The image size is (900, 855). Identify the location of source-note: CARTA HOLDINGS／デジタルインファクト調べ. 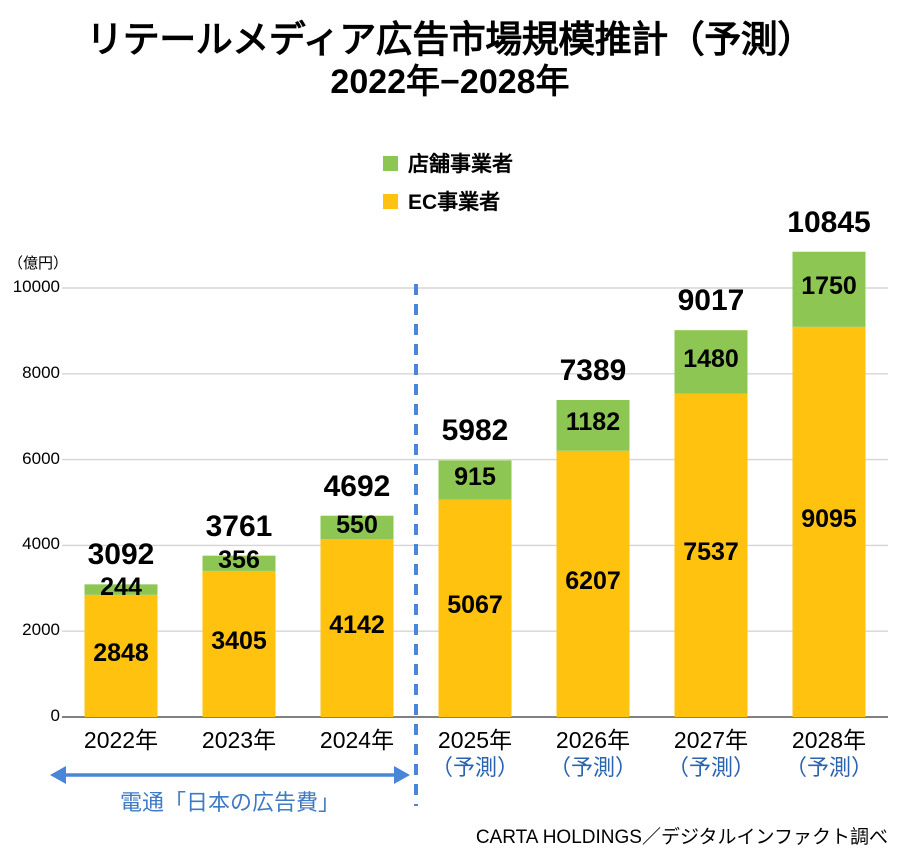
(681, 837).